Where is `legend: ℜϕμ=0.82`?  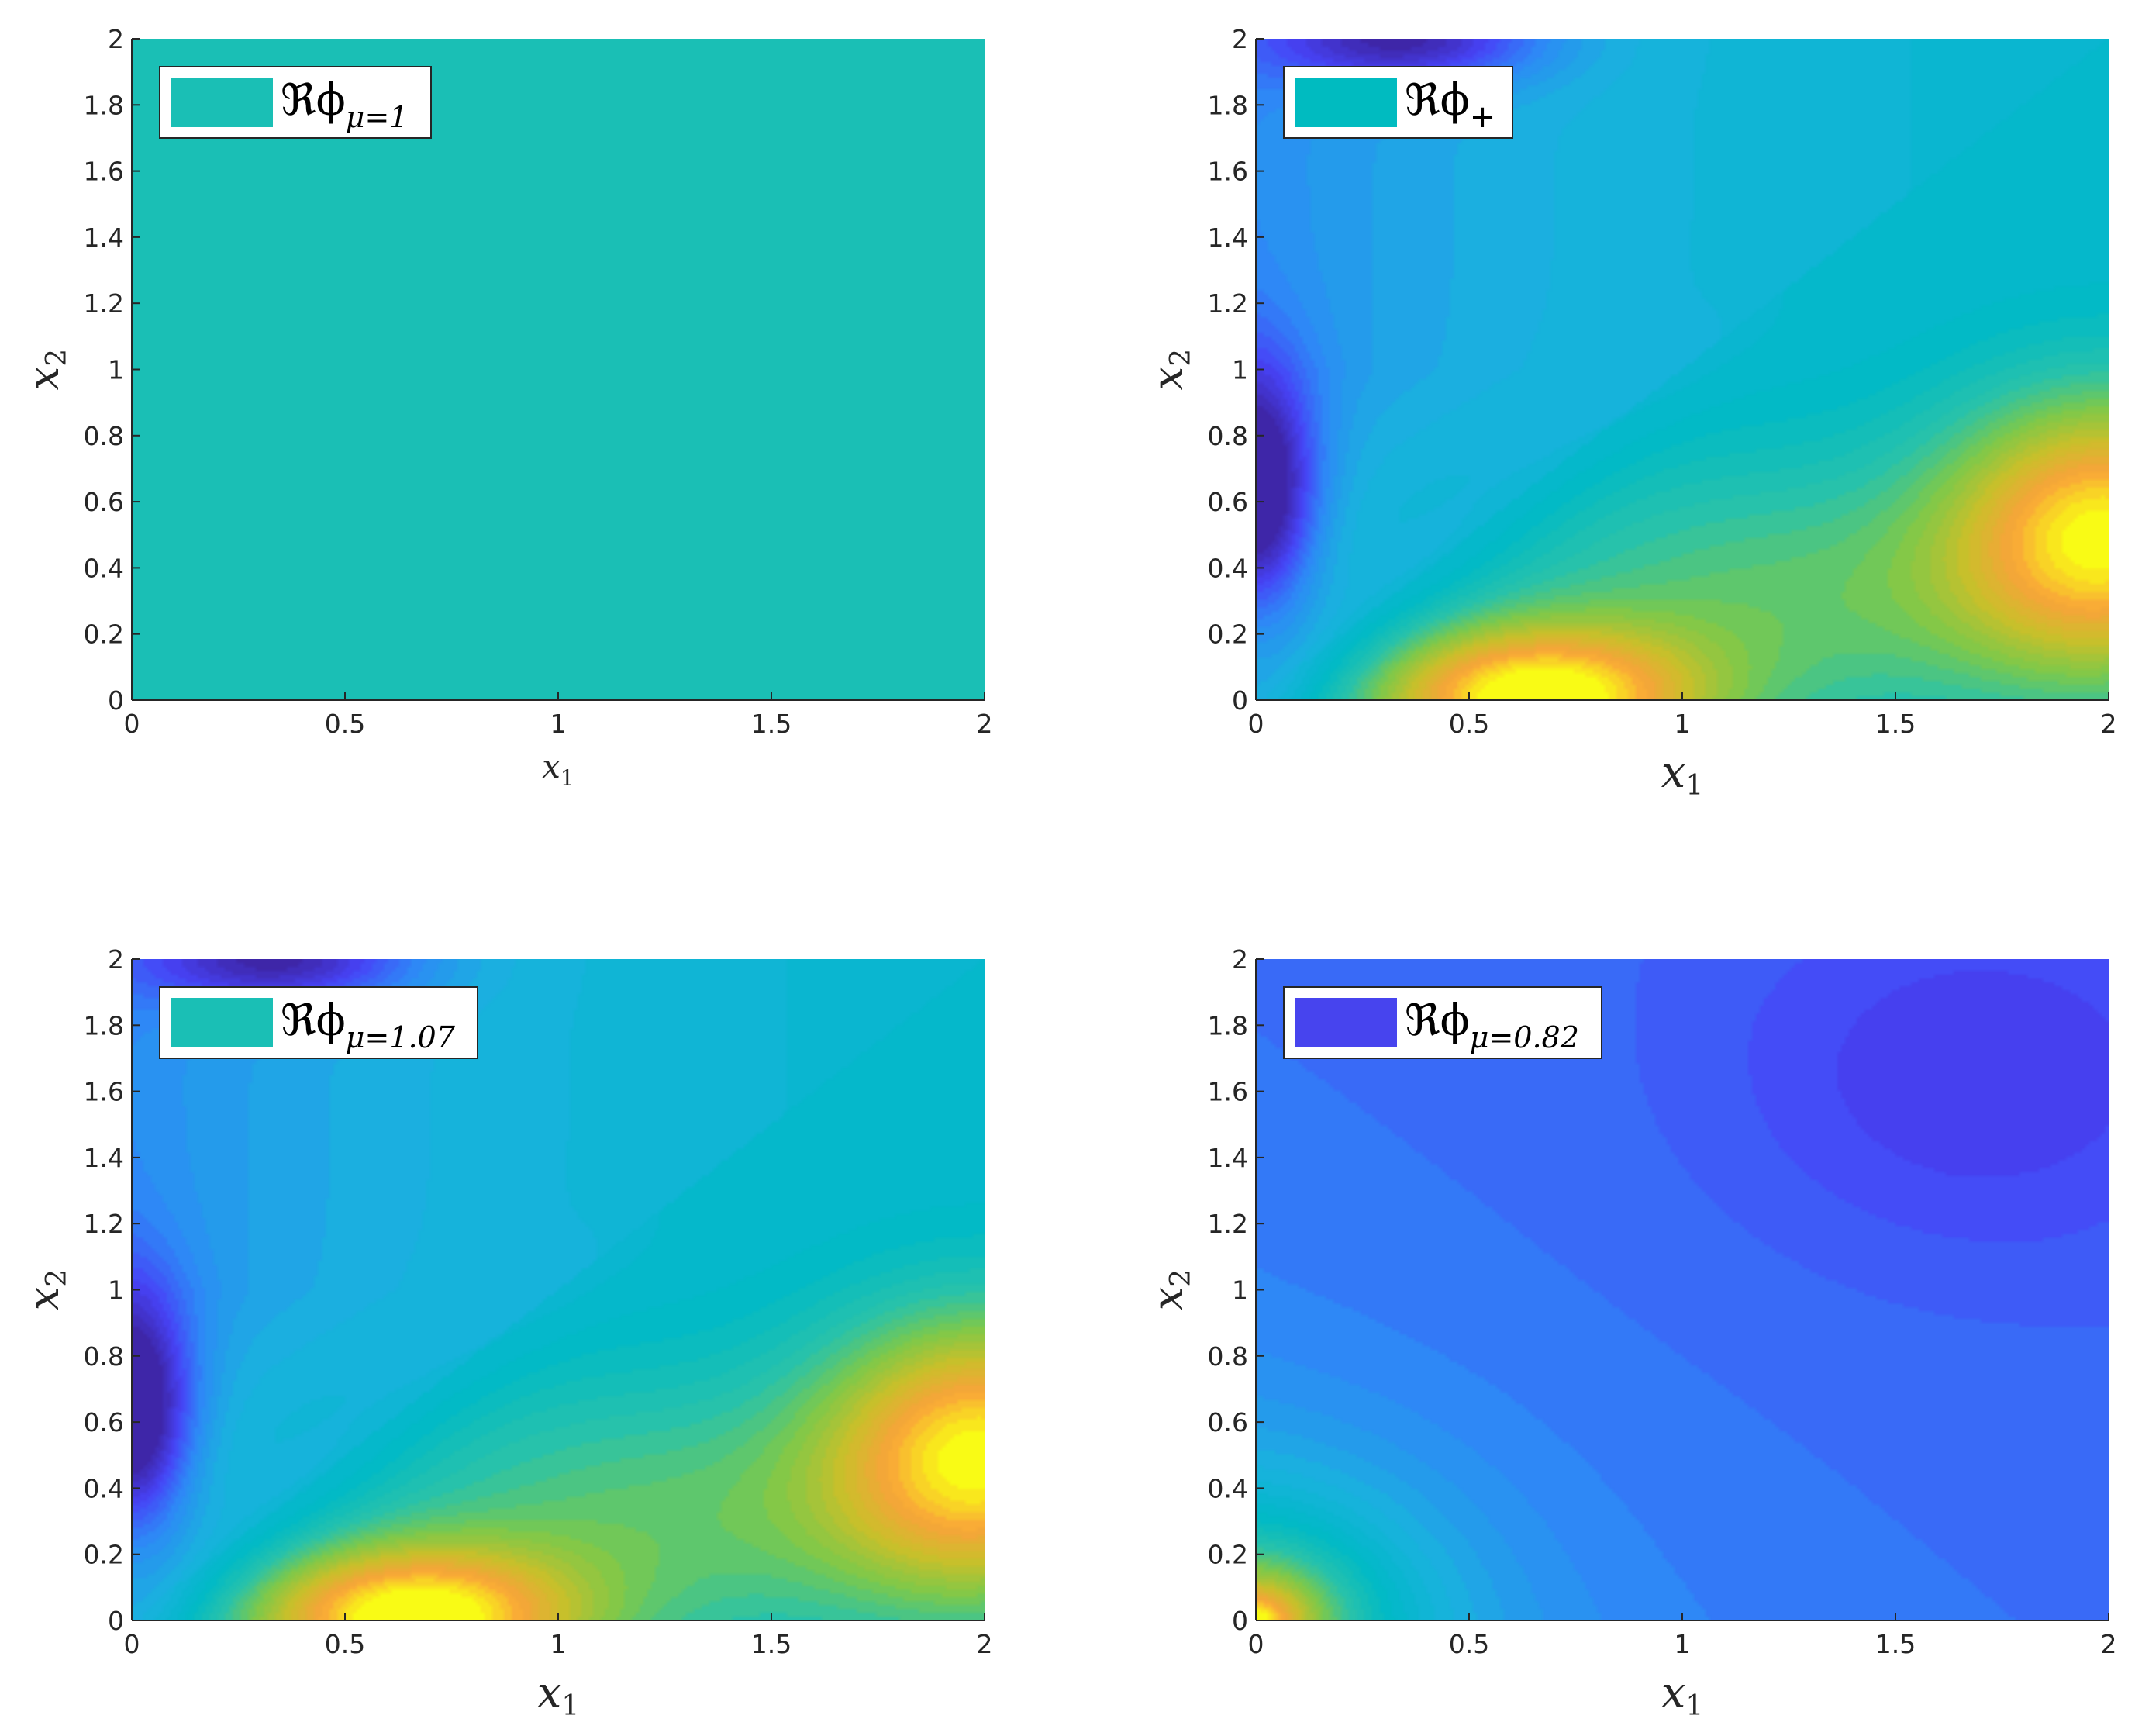
legend: ℜϕμ=0.82 is located at coordinates (1442, 1022).